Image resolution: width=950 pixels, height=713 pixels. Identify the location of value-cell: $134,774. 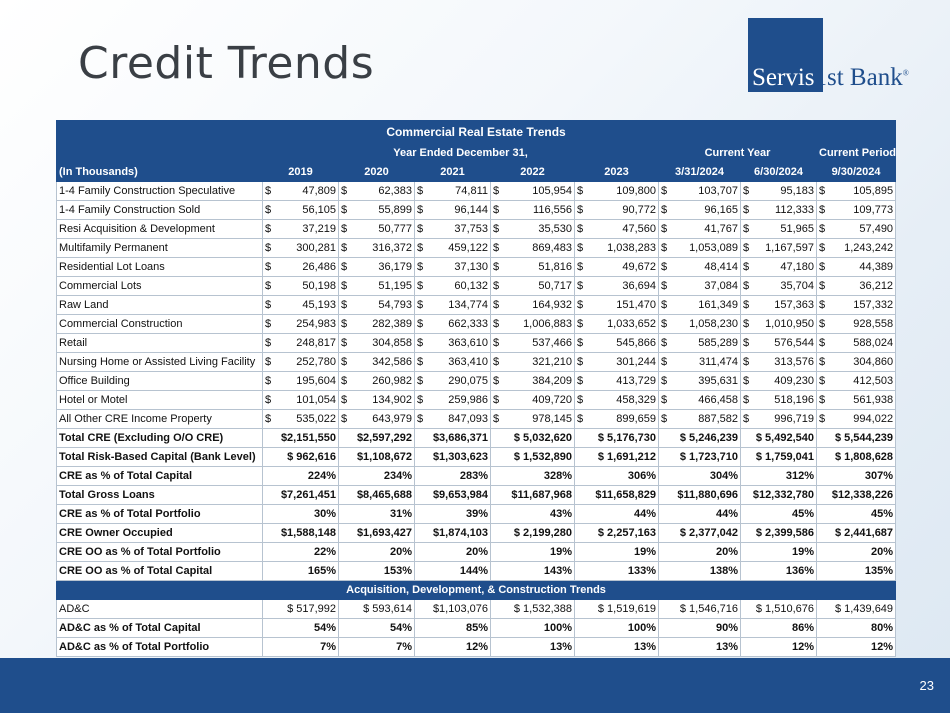
(452, 305).